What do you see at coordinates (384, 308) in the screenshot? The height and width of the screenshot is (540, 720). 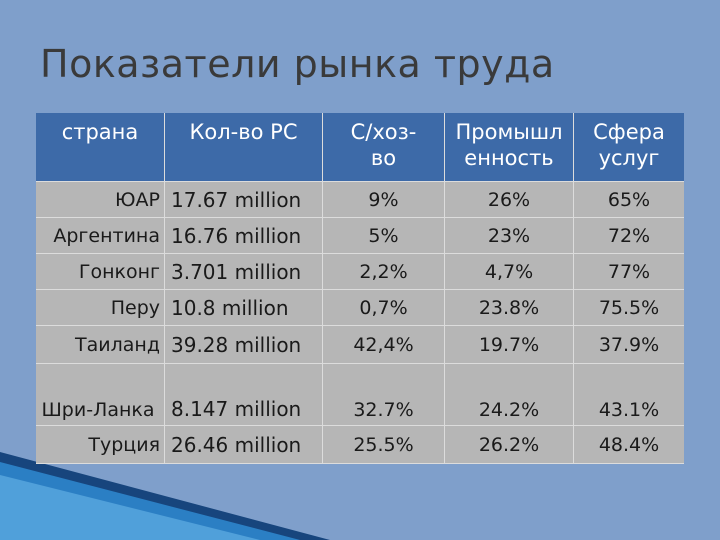 I see `cell-agri: 0,7%` at bounding box center [384, 308].